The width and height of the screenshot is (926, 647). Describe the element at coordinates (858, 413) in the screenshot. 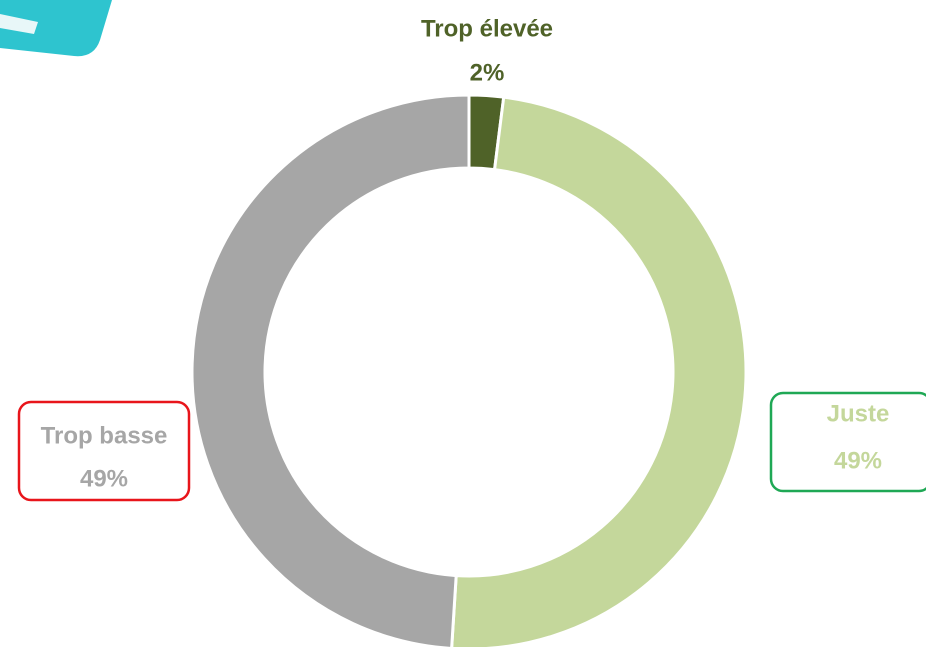

I see `category-label: Juste` at that location.